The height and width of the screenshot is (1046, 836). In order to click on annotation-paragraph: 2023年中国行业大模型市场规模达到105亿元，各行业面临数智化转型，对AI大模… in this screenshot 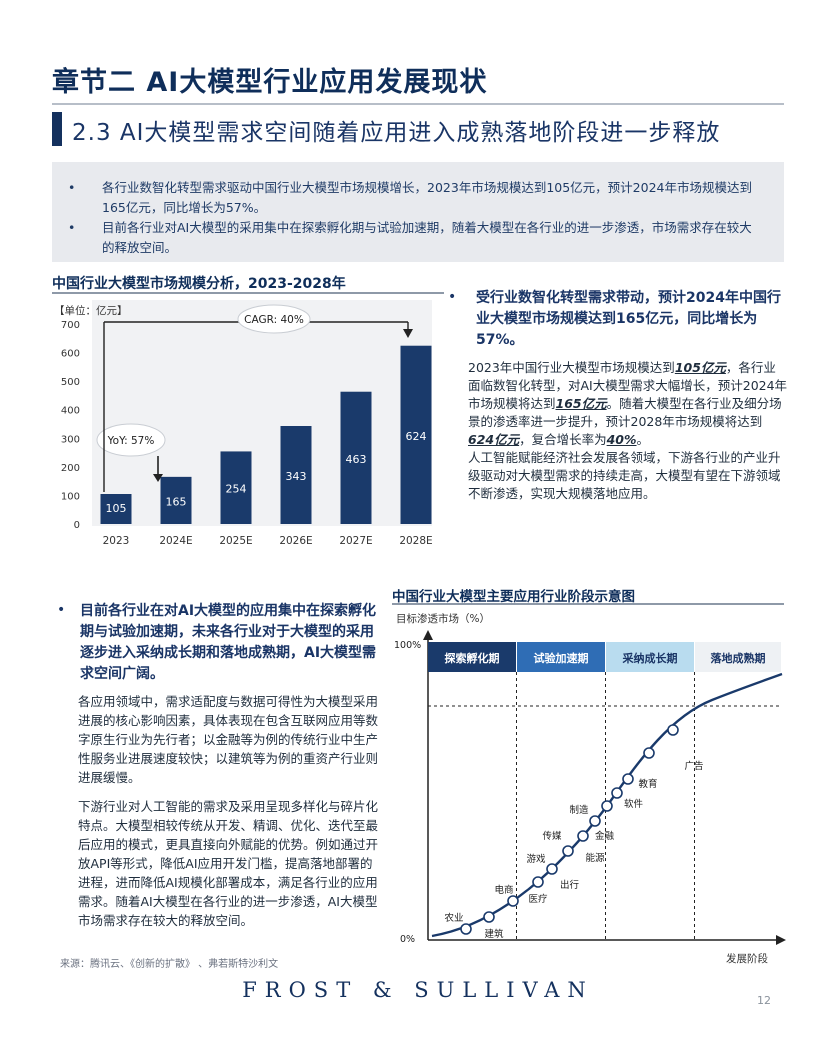, I will do `click(628, 404)`.